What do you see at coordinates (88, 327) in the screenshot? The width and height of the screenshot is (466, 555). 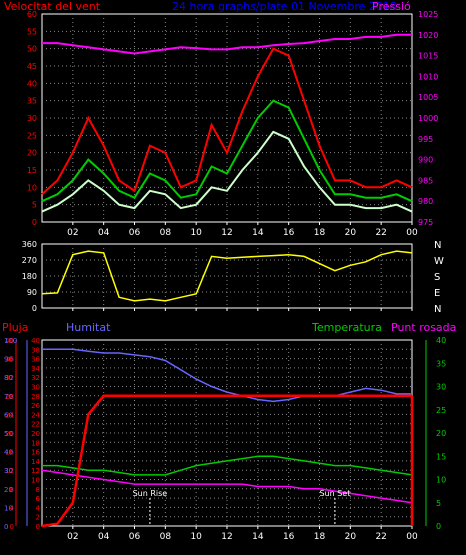 I see `legend-humitat: Humitat` at bounding box center [88, 327].